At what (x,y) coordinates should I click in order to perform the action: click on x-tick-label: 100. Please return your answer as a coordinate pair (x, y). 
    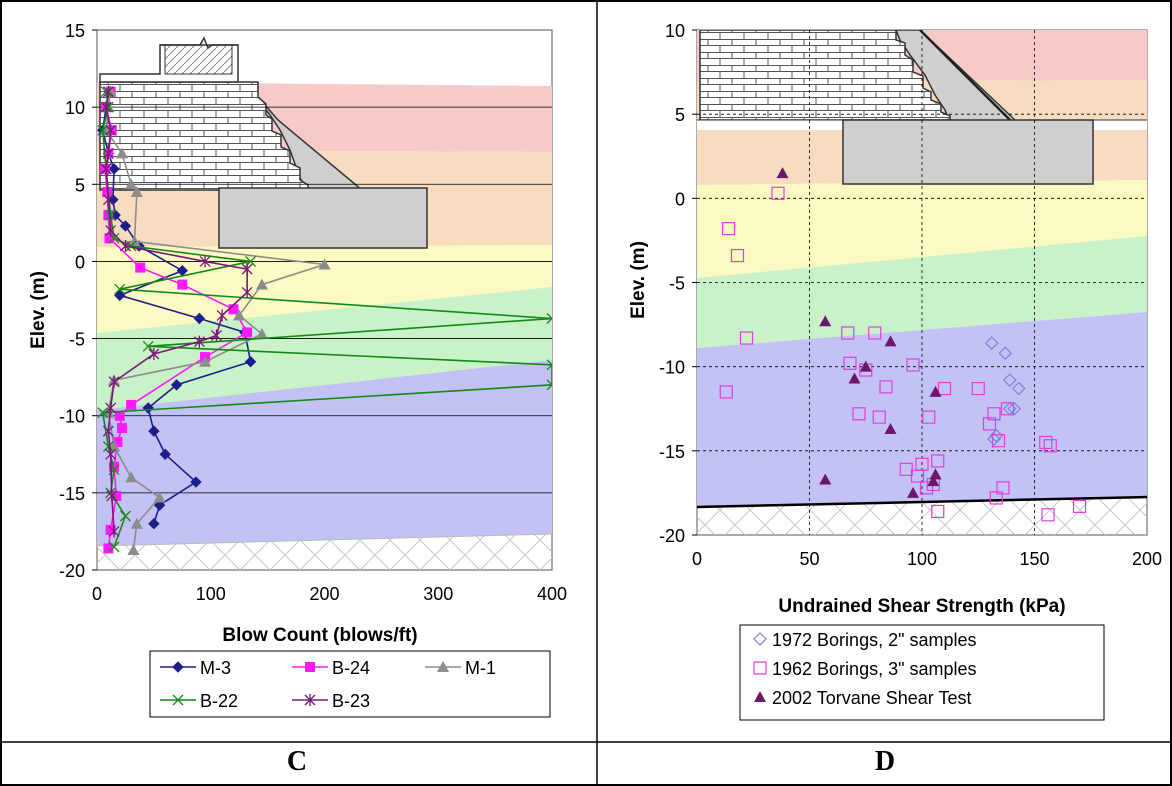
    Looking at the image, I should click on (922, 559).